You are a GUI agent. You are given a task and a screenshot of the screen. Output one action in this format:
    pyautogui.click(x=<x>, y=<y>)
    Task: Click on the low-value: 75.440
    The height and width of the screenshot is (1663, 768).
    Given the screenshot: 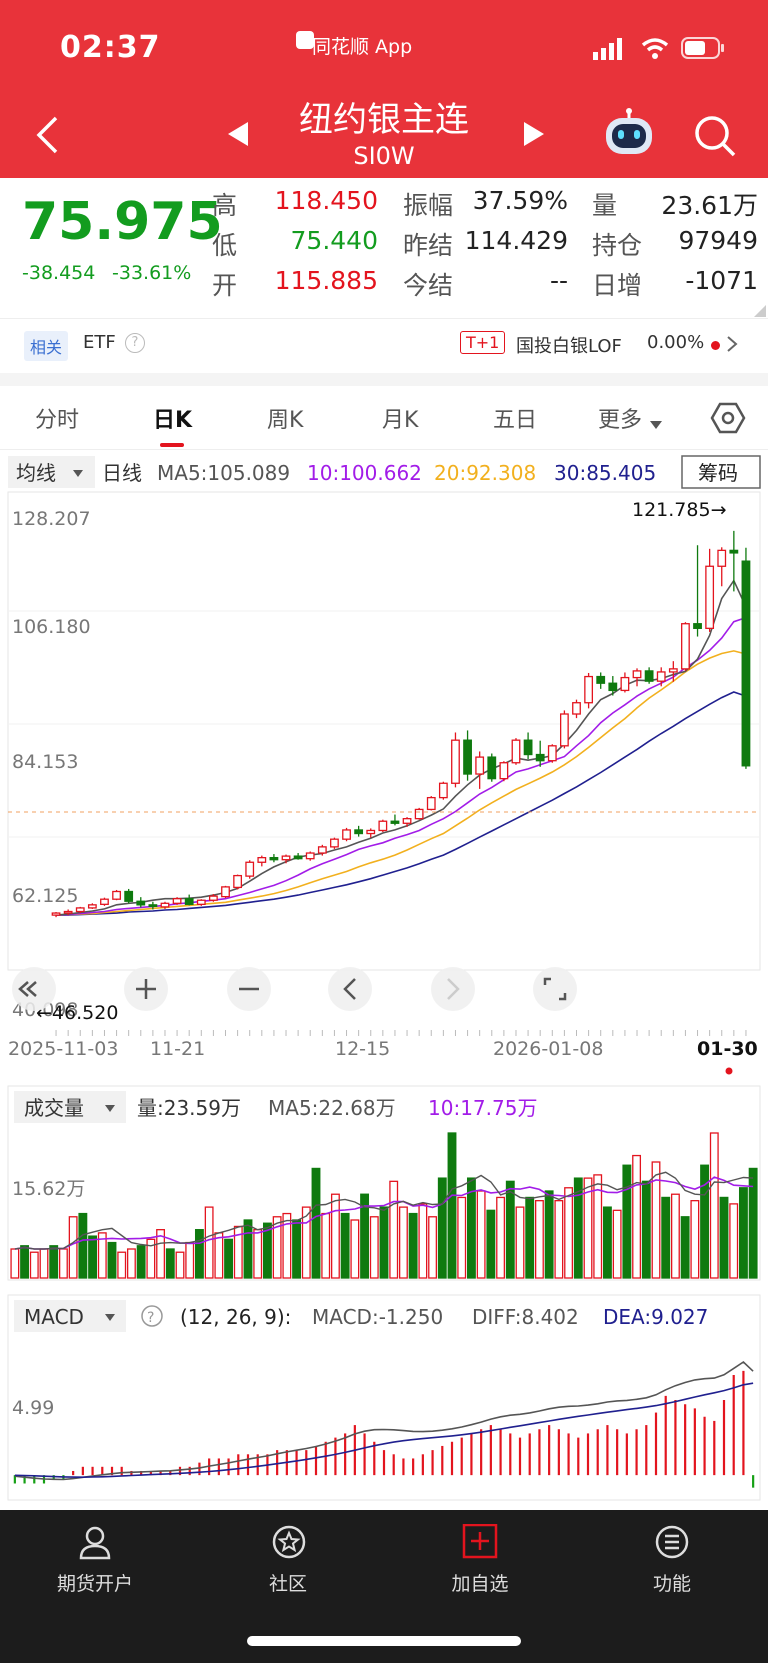 What is the action you would take?
    pyautogui.click(x=334, y=240)
    